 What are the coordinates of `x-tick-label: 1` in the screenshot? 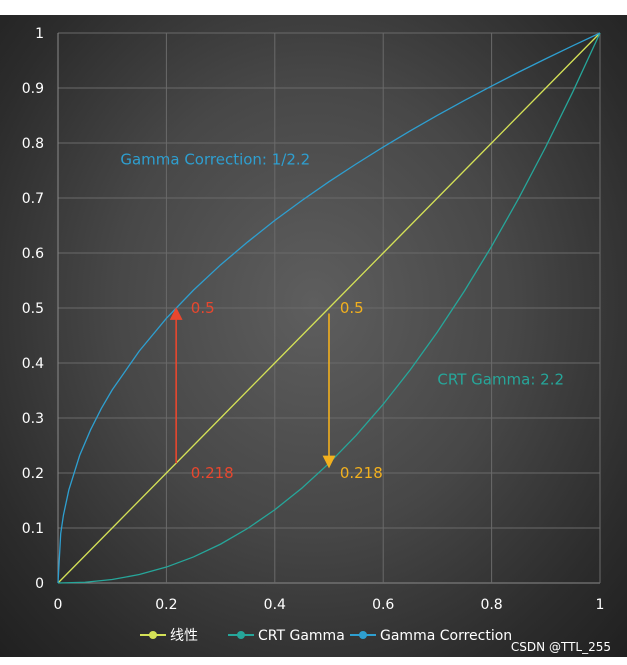 It's located at (600, 605).